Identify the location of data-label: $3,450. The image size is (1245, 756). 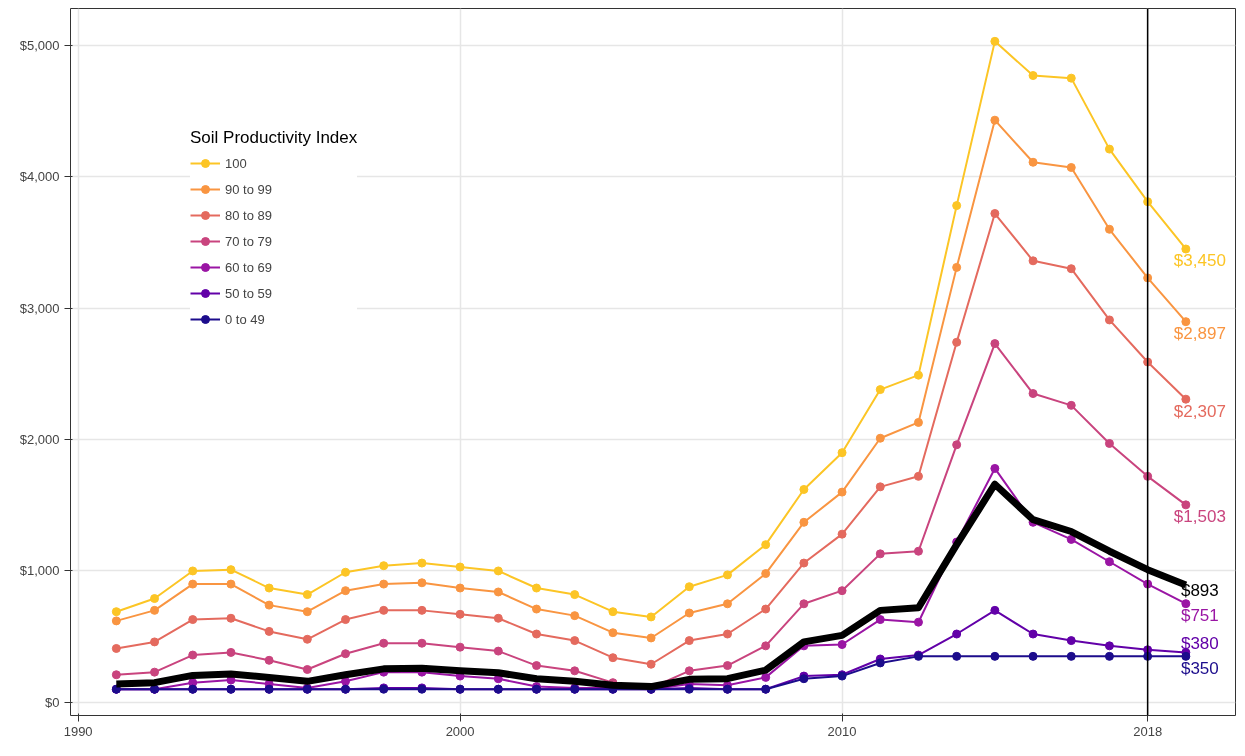
(1199, 261).